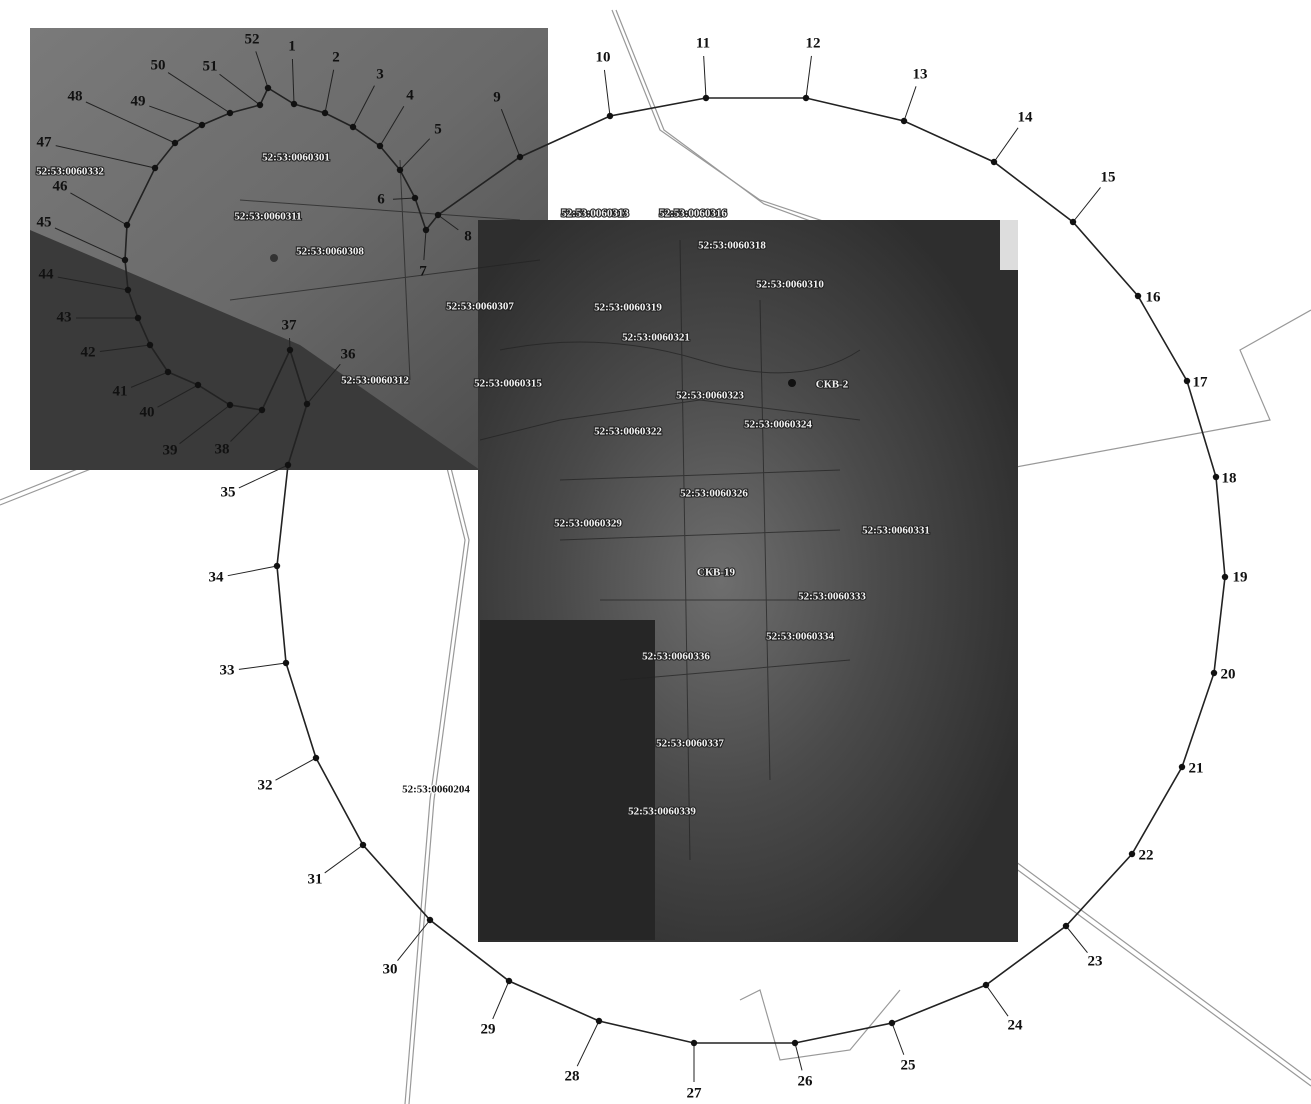 This screenshot has width=1311, height=1104. What do you see at coordinates (265, 785) in the screenshot?
I see `point-label: 32` at bounding box center [265, 785].